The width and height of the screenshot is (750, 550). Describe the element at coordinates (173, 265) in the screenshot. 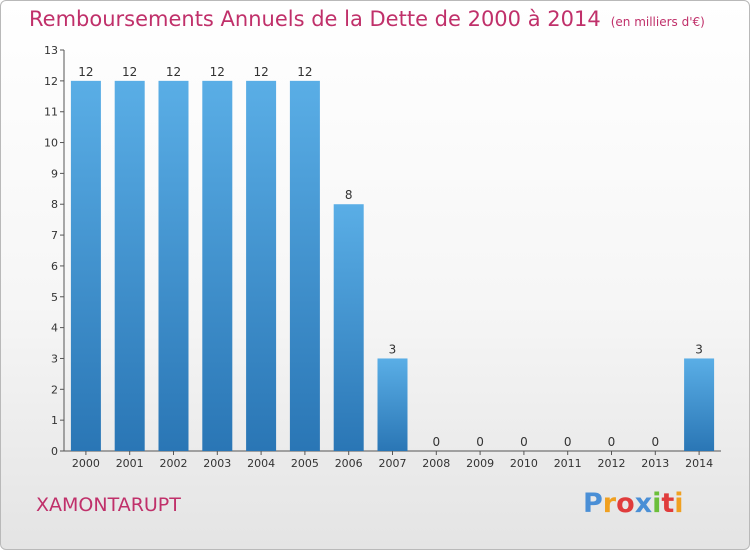

I see `bar-2002` at that location.